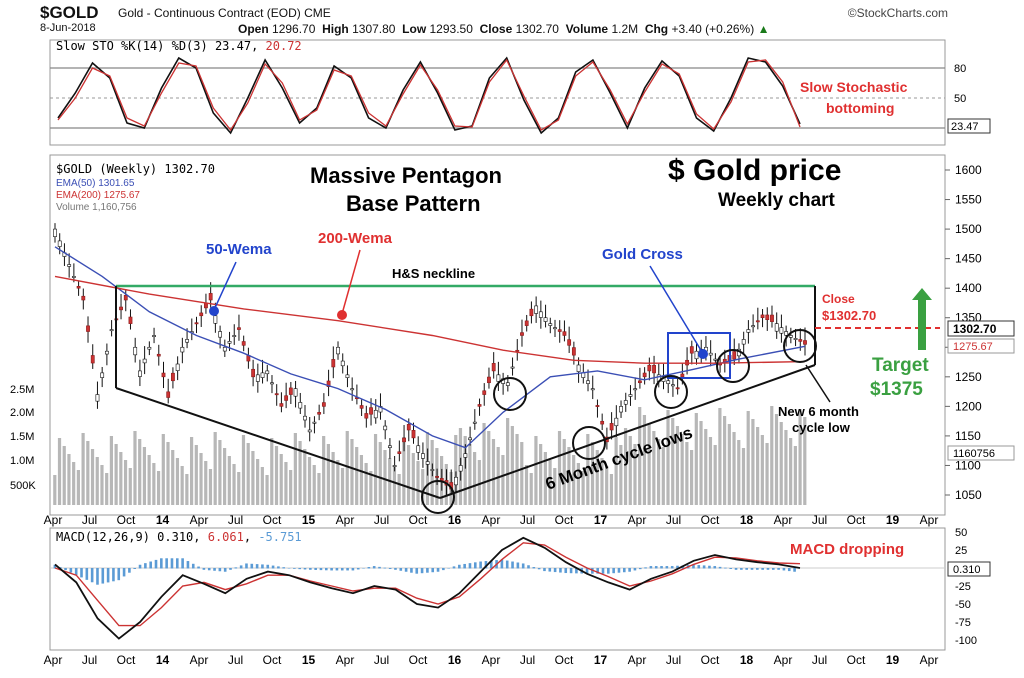 The width and height of the screenshot is (1024, 678). I want to click on x-tick-label: Jul, so click(89, 660).